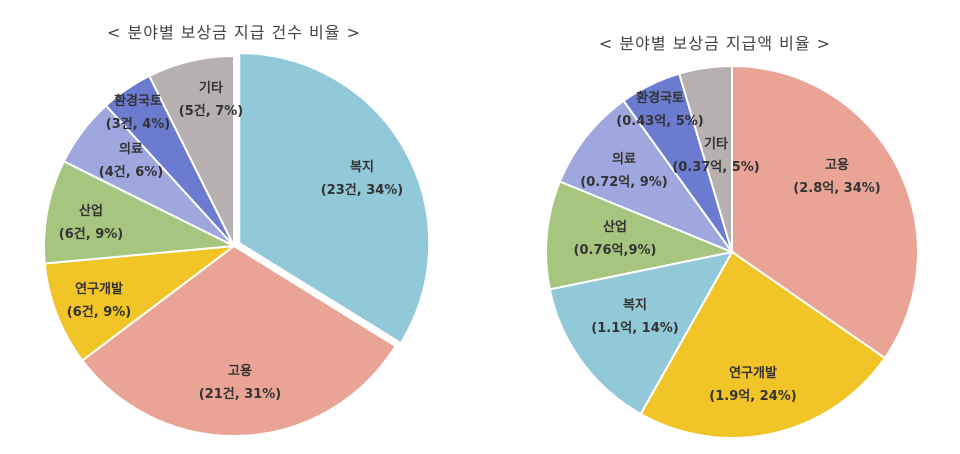 This screenshot has width=960, height=454. What do you see at coordinates (836, 188) in the screenshot?
I see `slice-label-value: (2.8억, 34%)` at bounding box center [836, 188].